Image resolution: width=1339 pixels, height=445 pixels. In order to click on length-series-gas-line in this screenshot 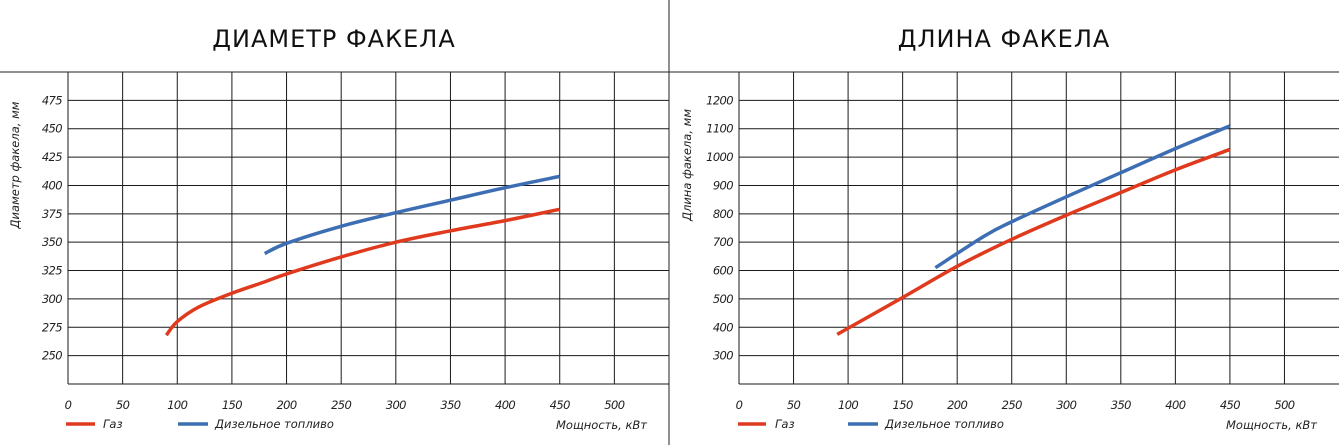, I will do `click(1033, 241)`.